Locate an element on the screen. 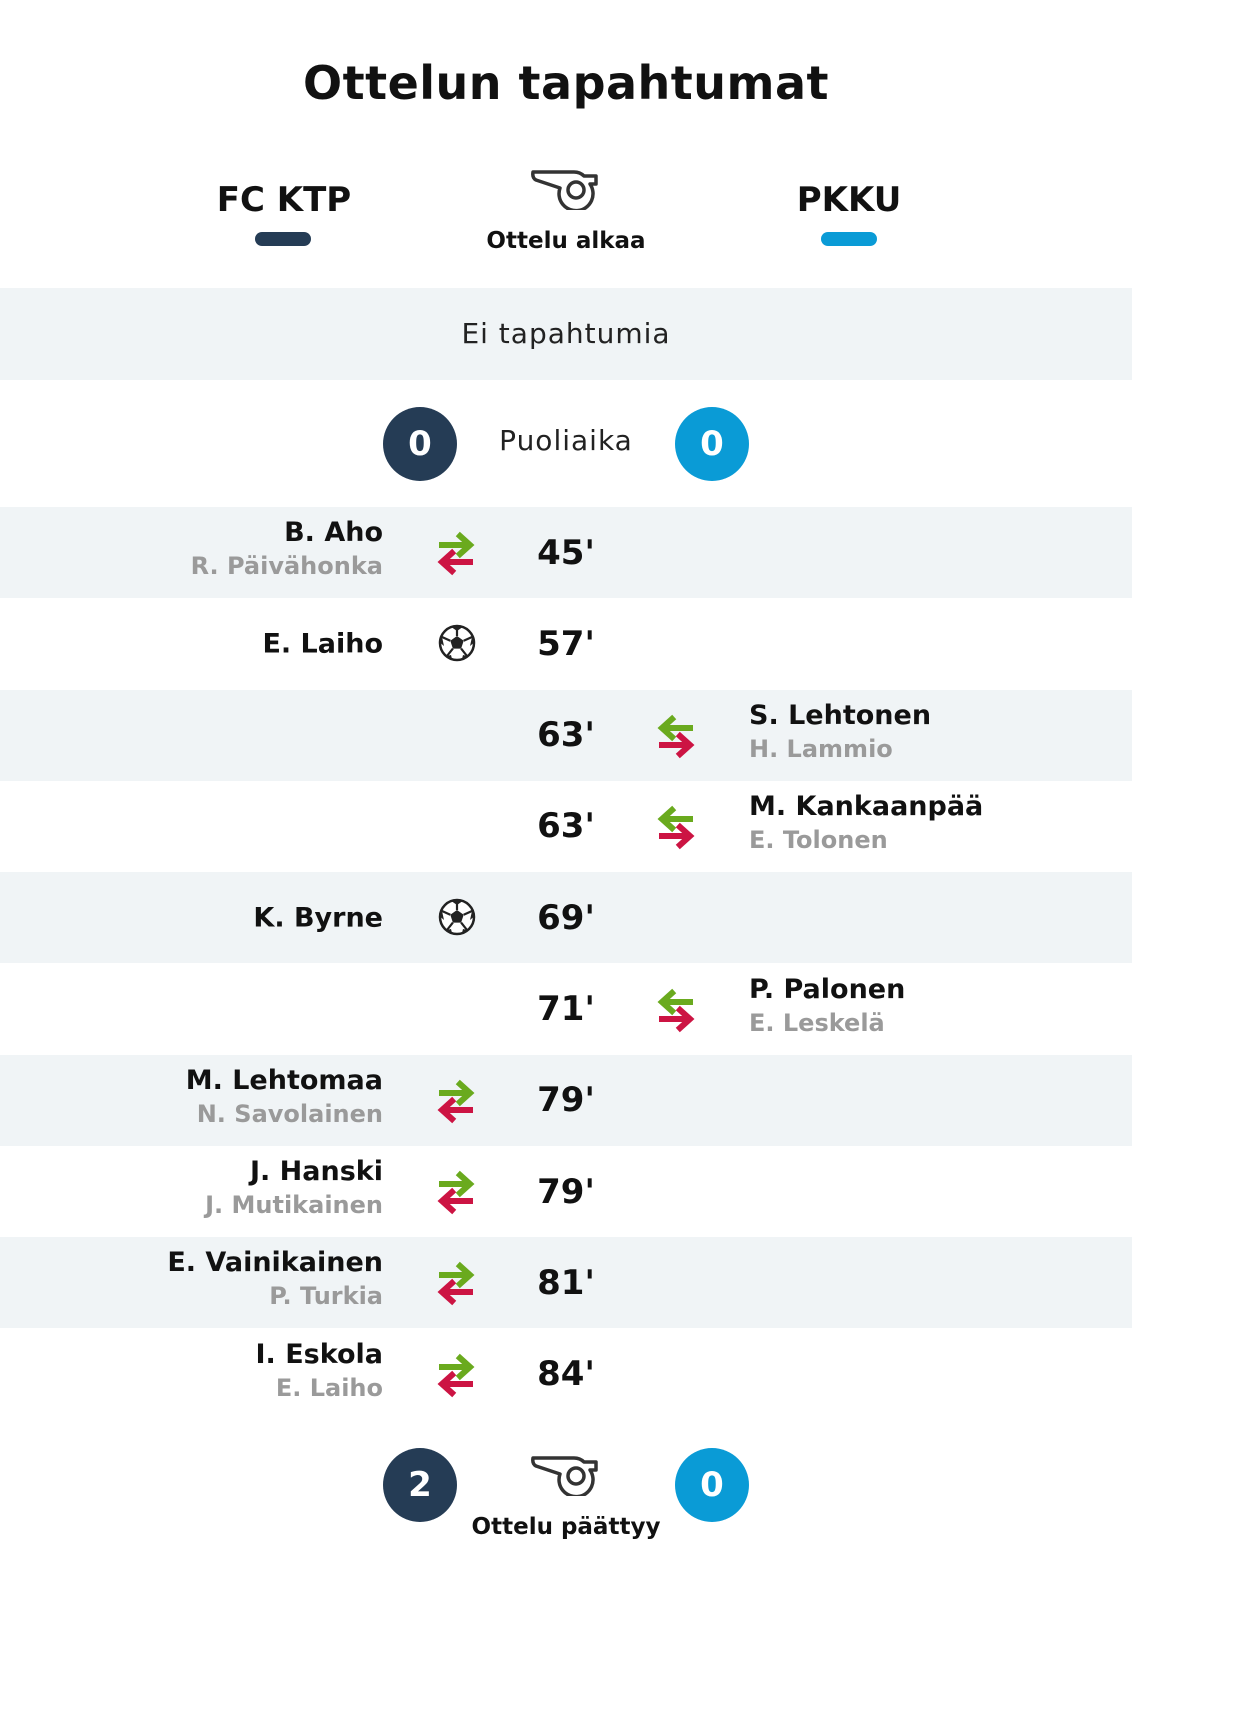 The height and width of the screenshot is (1718, 1240). home-event-players: J. Hanski J. Mutikainen is located at coordinates (294, 1187).